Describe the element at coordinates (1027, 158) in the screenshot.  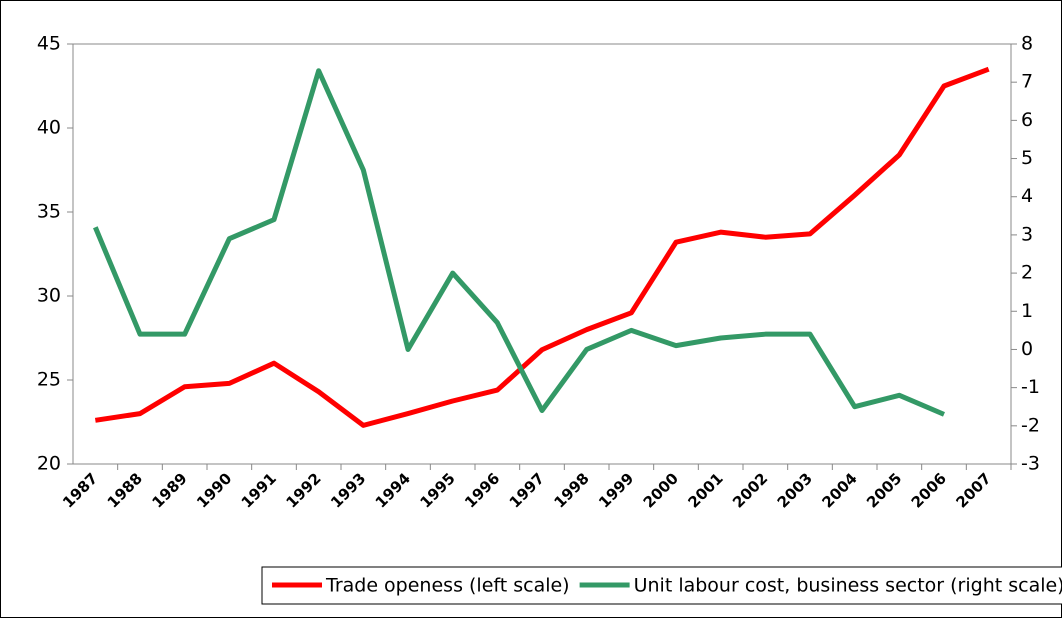
I see `y2-tick-label: 5` at that location.